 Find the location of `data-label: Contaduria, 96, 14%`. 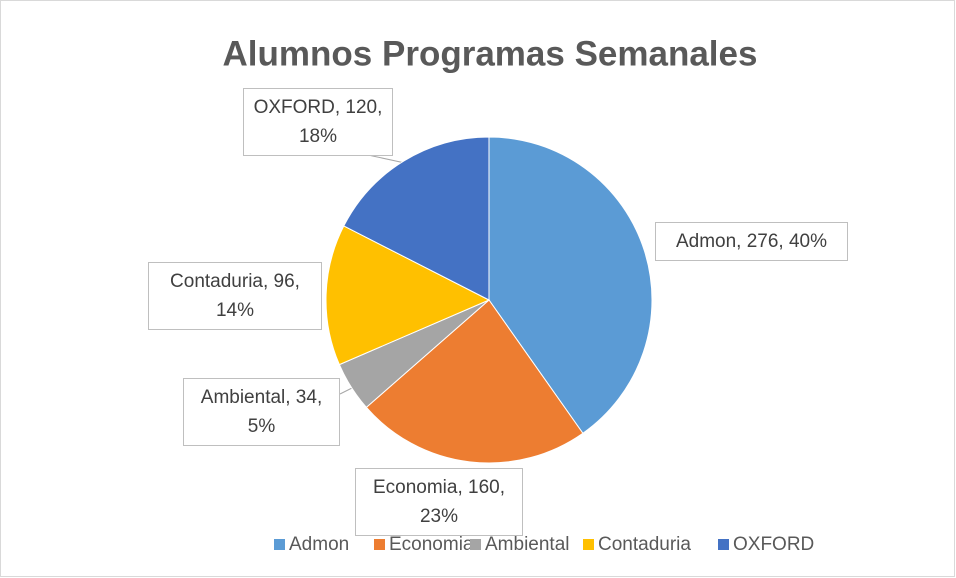

data-label: Contaduria, 96, 14% is located at coordinates (235, 296).